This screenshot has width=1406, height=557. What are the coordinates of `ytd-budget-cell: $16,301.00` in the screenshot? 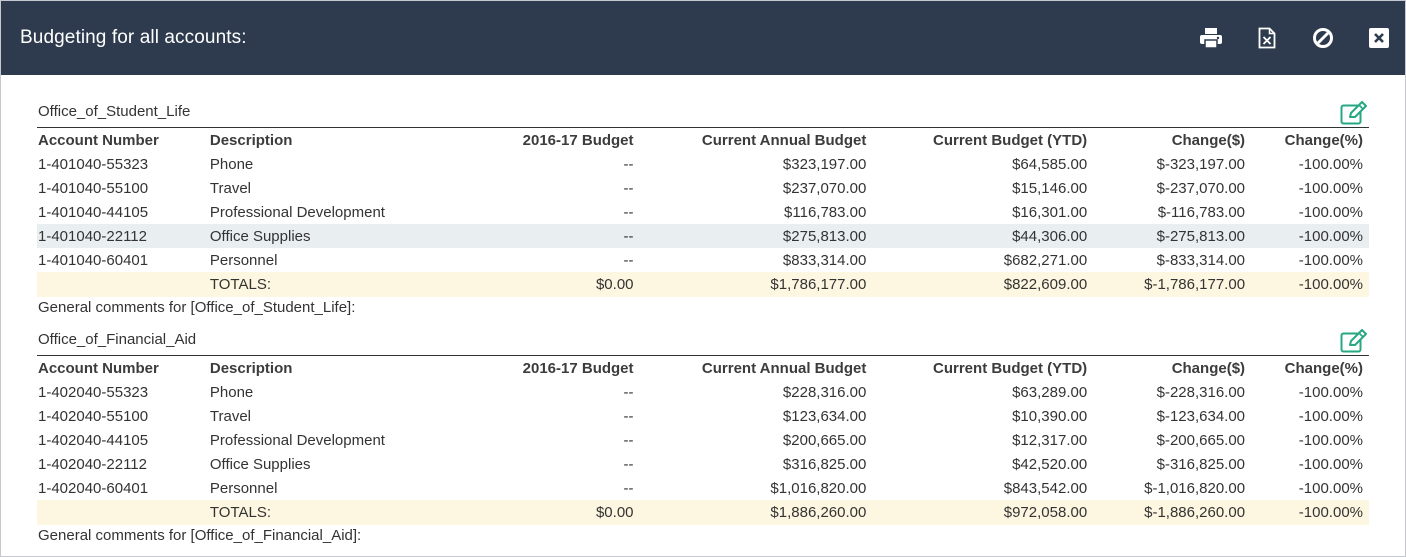 It's located at (1050, 212).